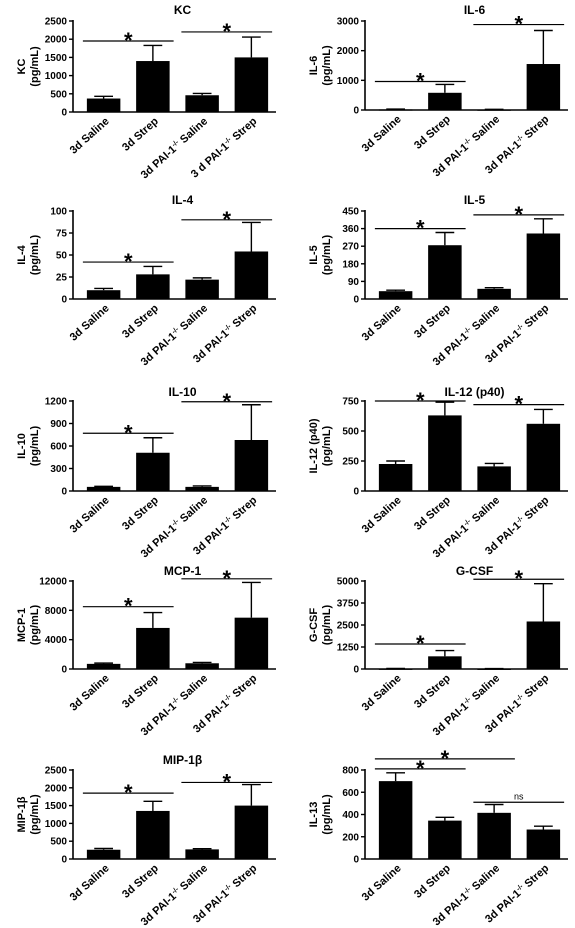 The height and width of the screenshot is (928, 575). What do you see at coordinates (22, 814) in the screenshot?
I see `y-axis-label: MIP-1β` at bounding box center [22, 814].